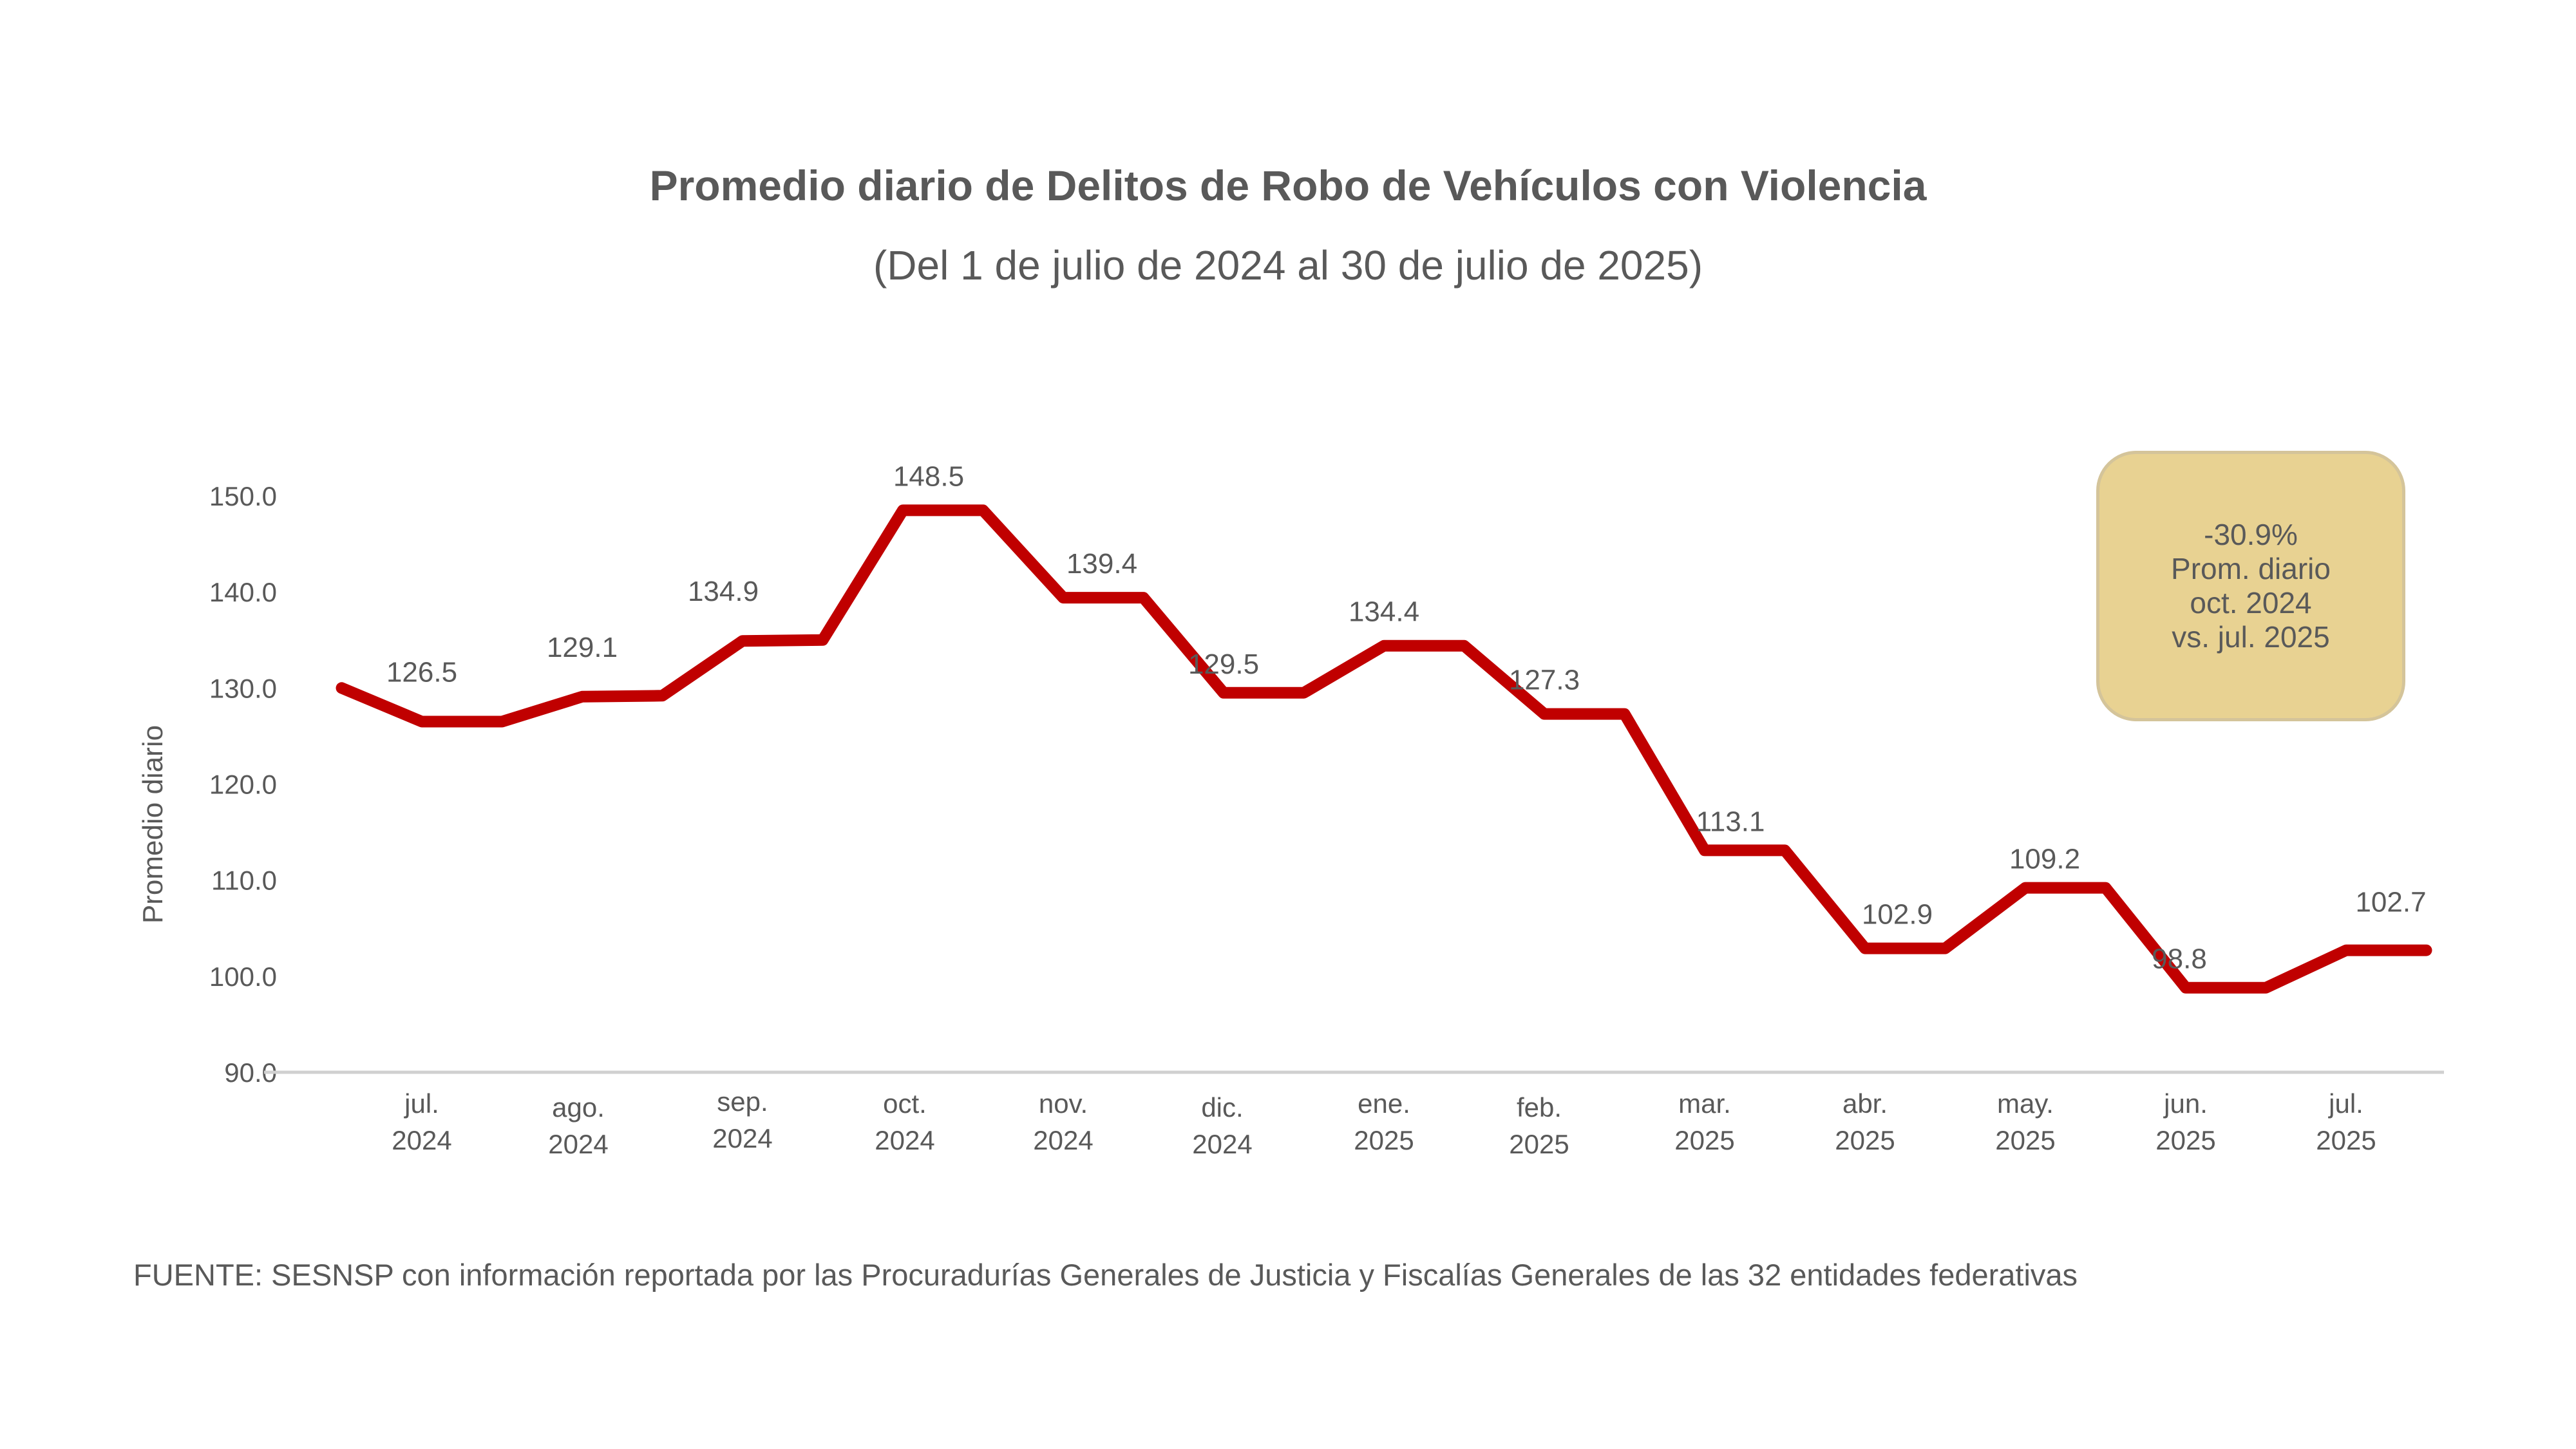 The width and height of the screenshot is (2576, 1449). What do you see at coordinates (742, 1119) in the screenshot?
I see `x-tick-label: sep. 2024` at bounding box center [742, 1119].